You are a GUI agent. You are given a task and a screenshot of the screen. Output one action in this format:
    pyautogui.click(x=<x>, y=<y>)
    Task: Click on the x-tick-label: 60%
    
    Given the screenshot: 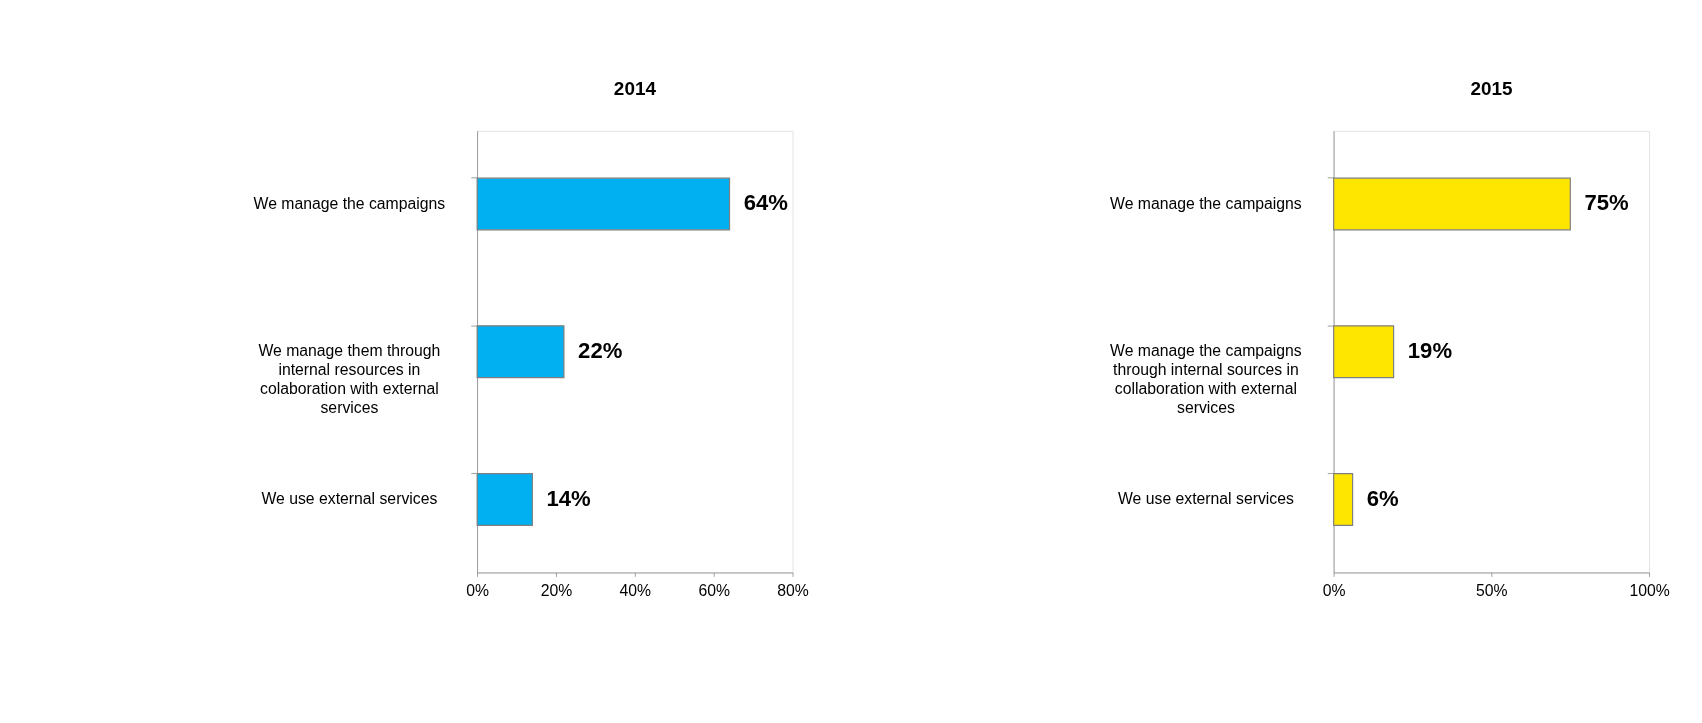 What is the action you would take?
    pyautogui.click(x=714, y=590)
    